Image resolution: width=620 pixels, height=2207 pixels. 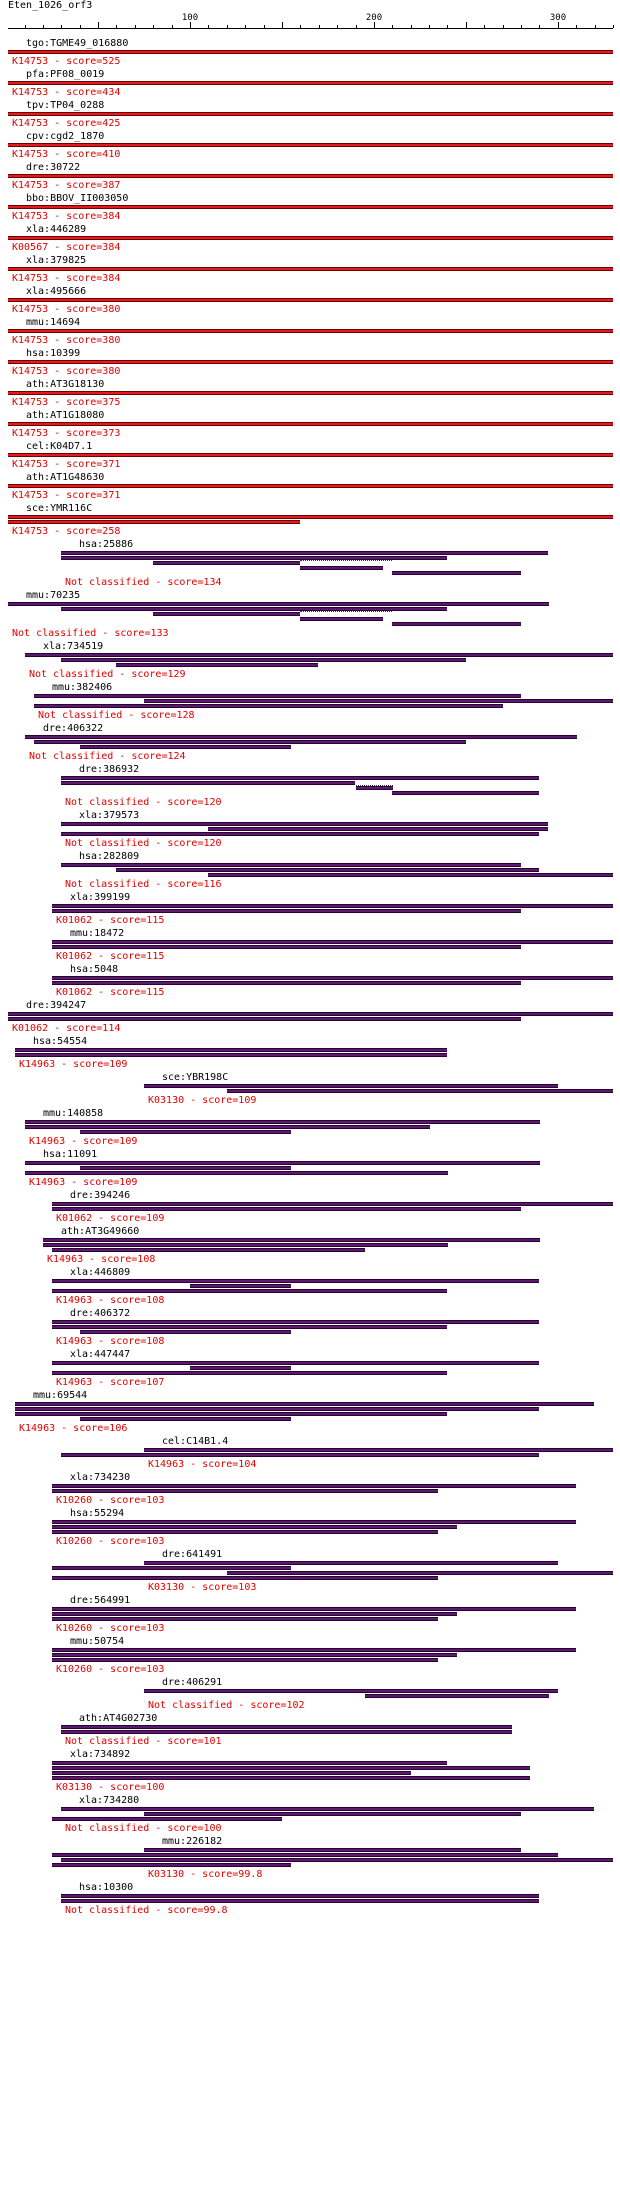 I want to click on hit-score-label: K00567 - score=384, so click(x=66, y=247).